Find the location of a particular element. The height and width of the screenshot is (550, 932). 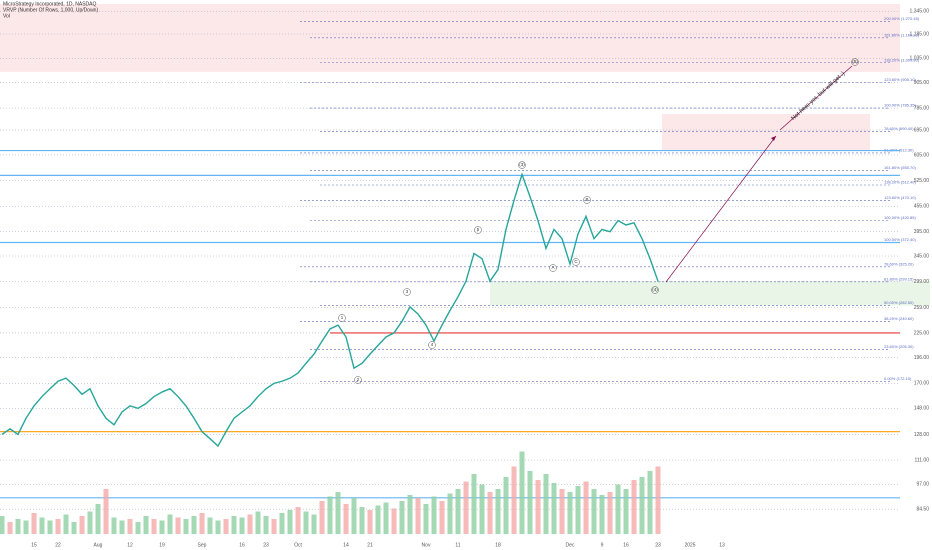

fib-label: 200.00% (1,270.45) is located at coordinates (902, 18).